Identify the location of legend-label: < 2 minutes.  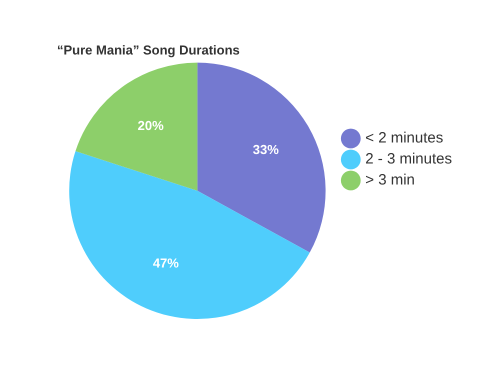
(404, 138).